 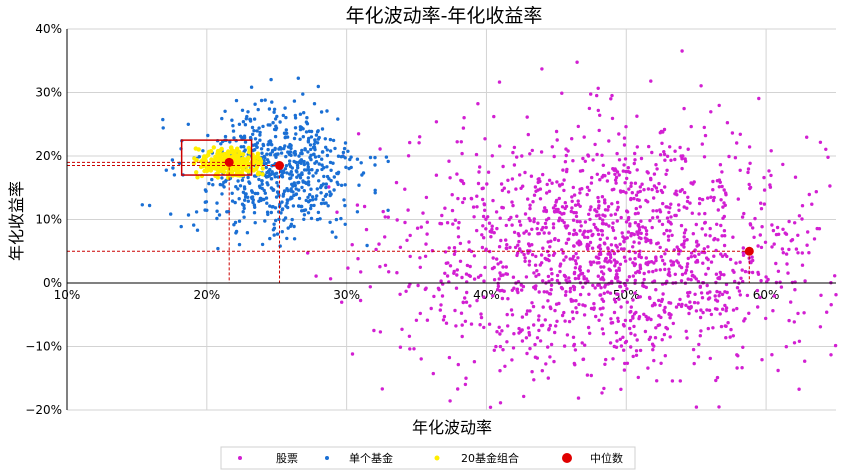 What do you see at coordinates (428, 458) in the screenshot?
I see `legend-frame` at bounding box center [428, 458].